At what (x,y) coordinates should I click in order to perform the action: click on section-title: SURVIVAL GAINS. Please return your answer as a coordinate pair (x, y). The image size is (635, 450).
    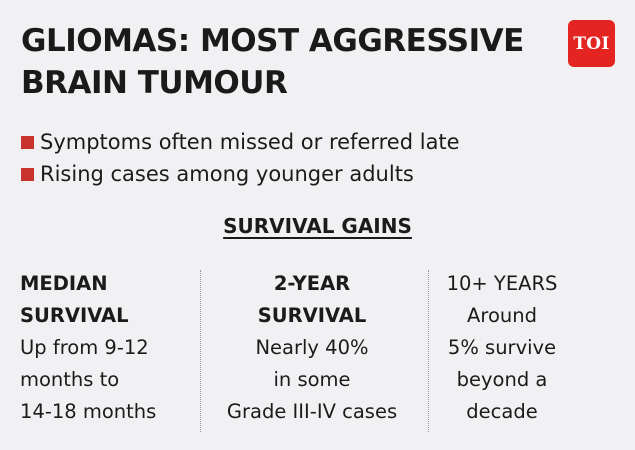
    Looking at the image, I should click on (317, 226).